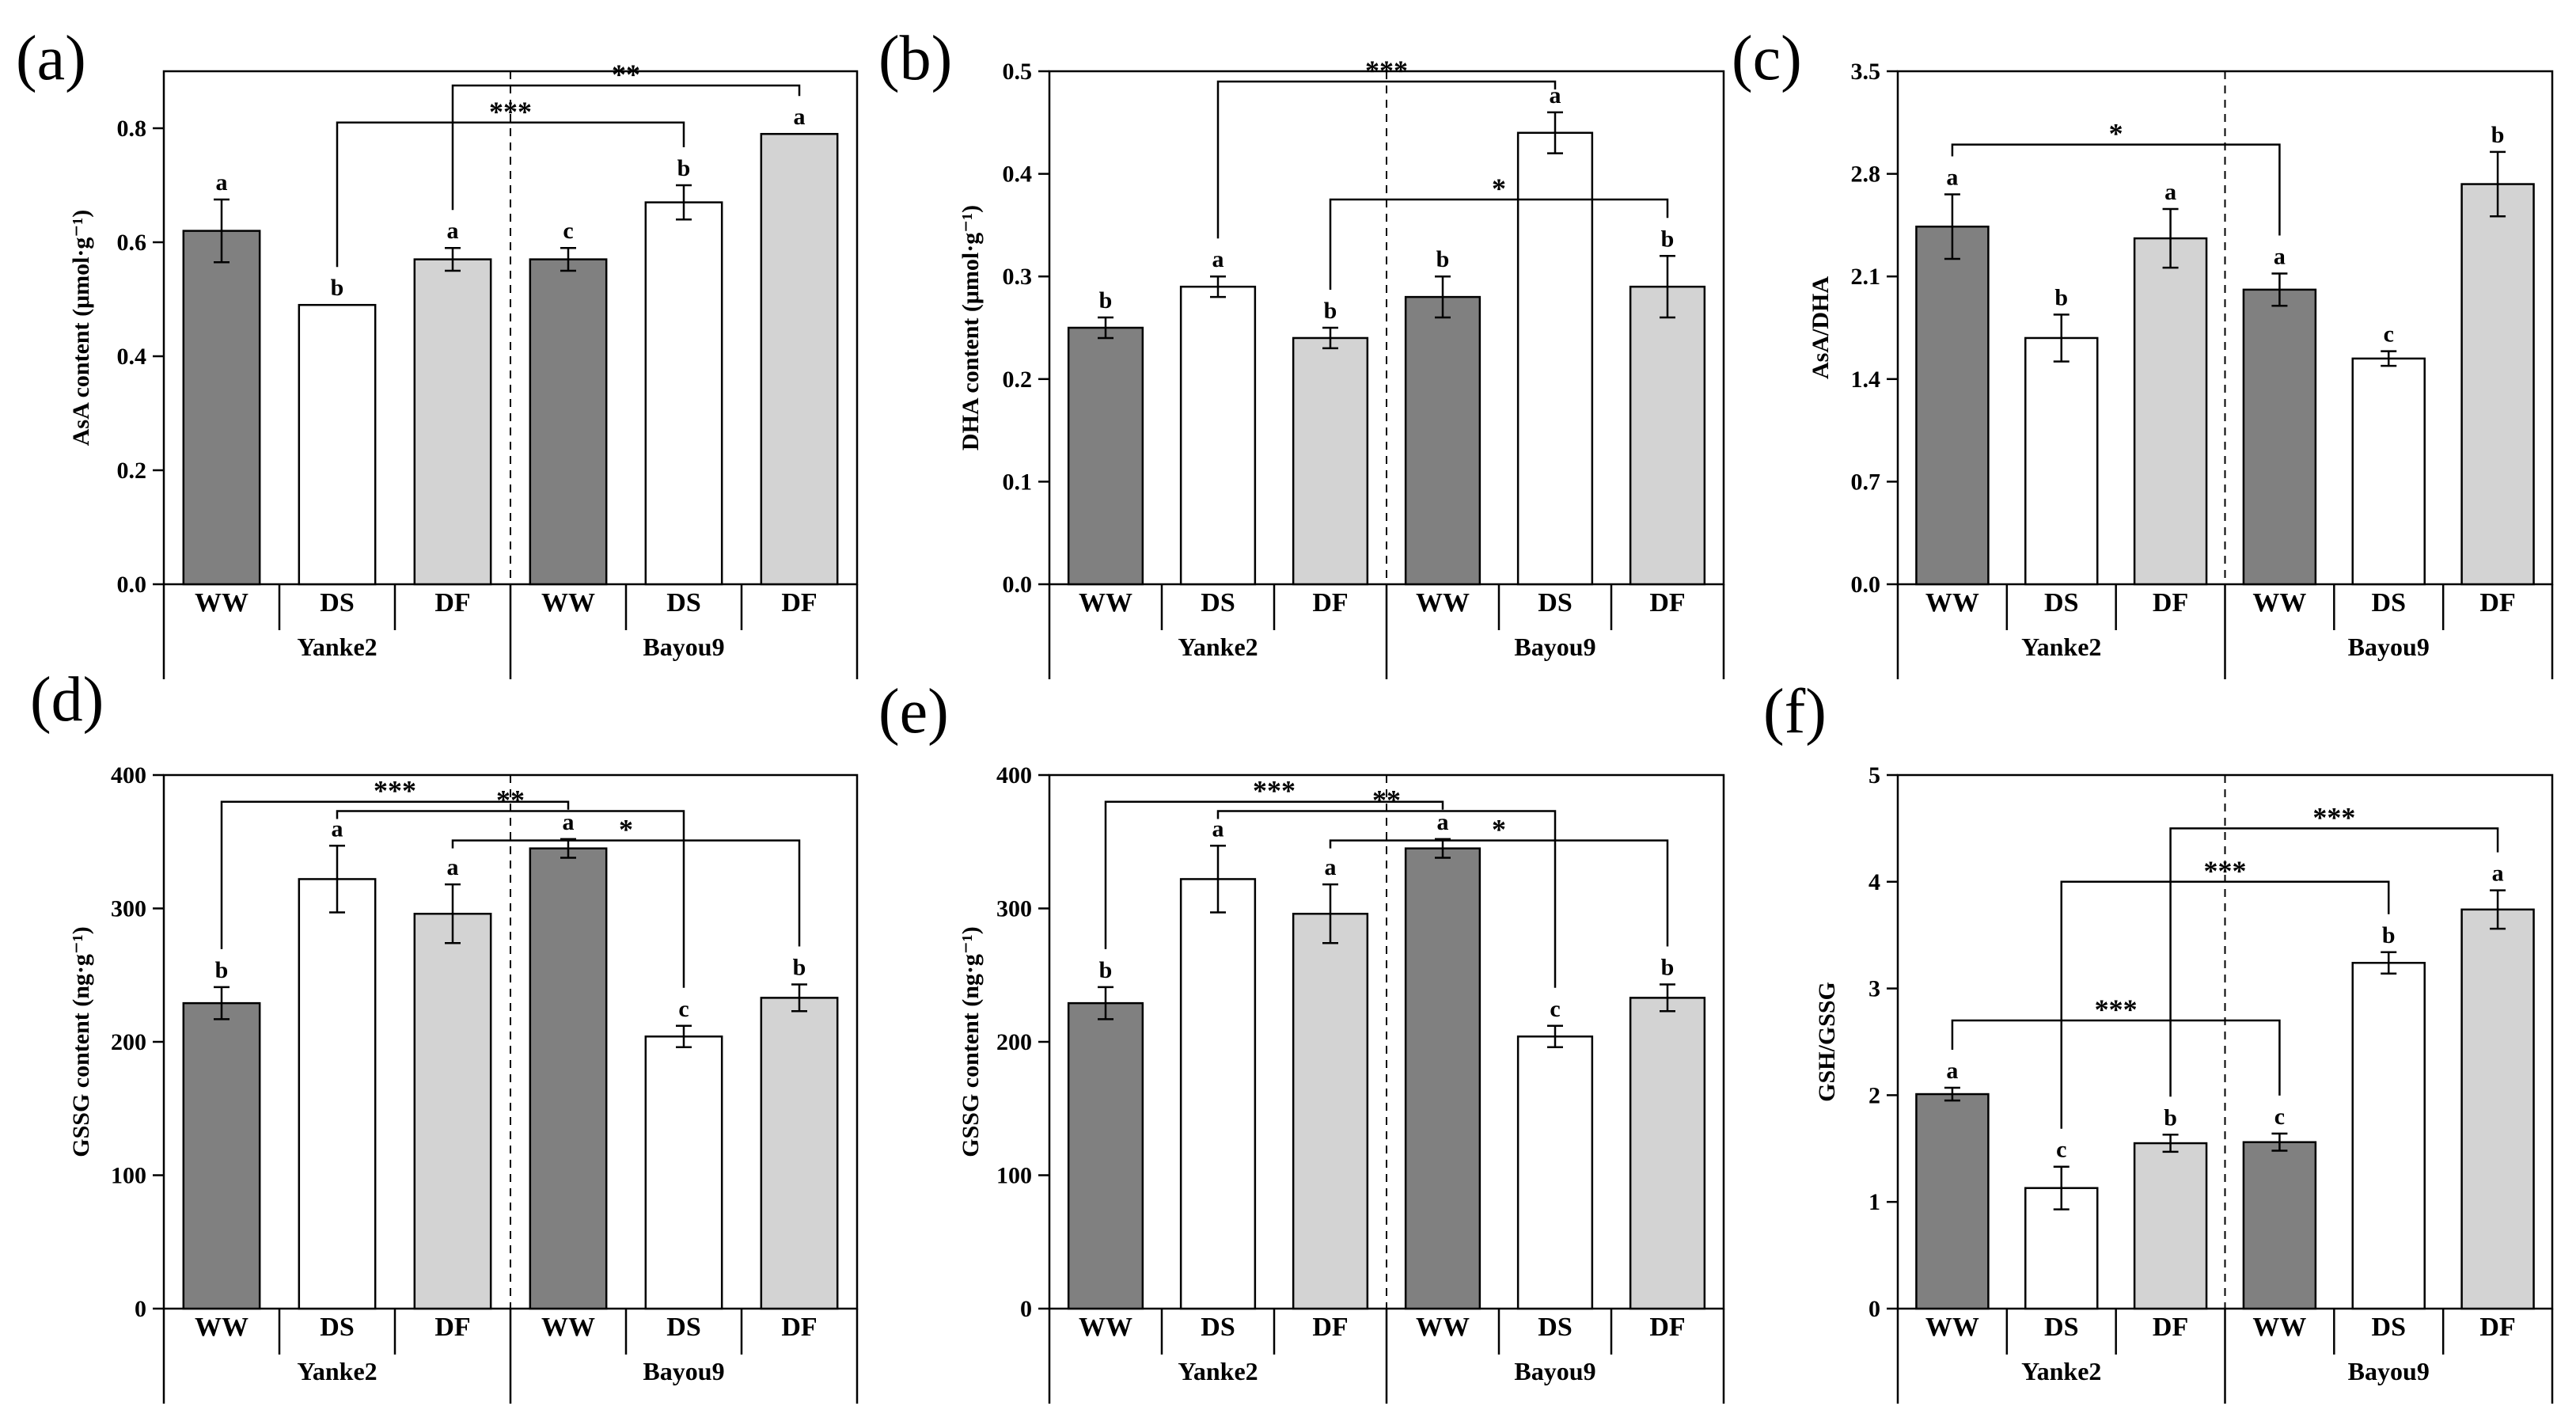 Image resolution: width=2576 pixels, height=1425 pixels. I want to click on y-tick-label: 0.1, so click(1018, 482).